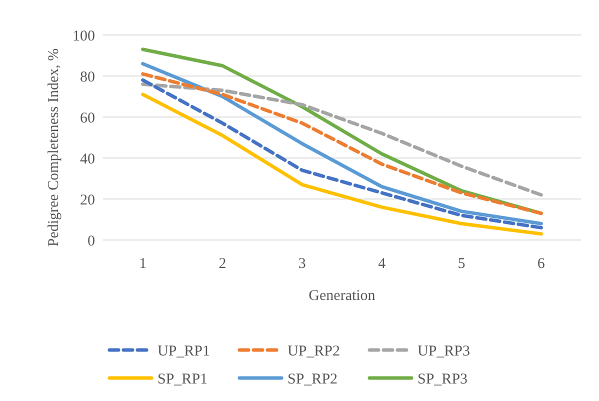 The width and height of the screenshot is (599, 401). Describe the element at coordinates (184, 351) in the screenshot. I see `legend-label: UP_RP1` at that location.